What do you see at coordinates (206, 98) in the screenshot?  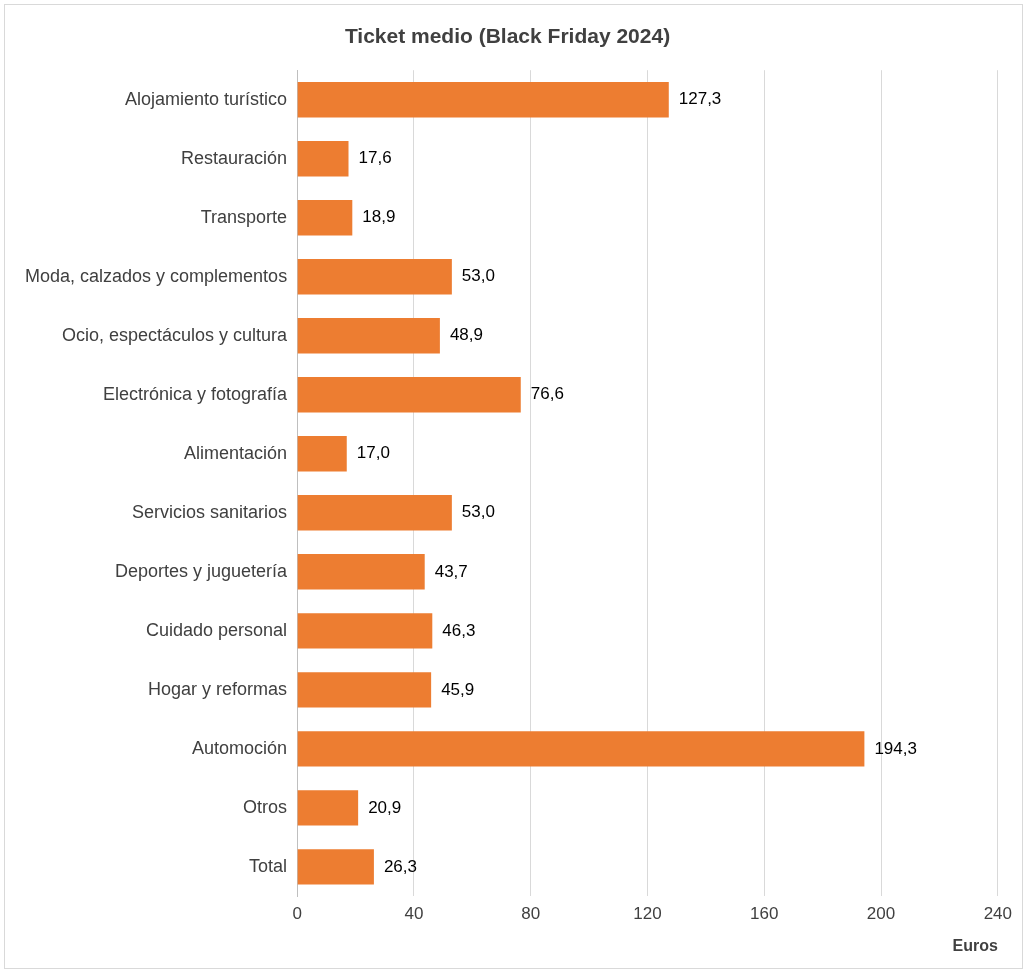 I see `y-tick-label: Alojamiento turístico` at bounding box center [206, 98].